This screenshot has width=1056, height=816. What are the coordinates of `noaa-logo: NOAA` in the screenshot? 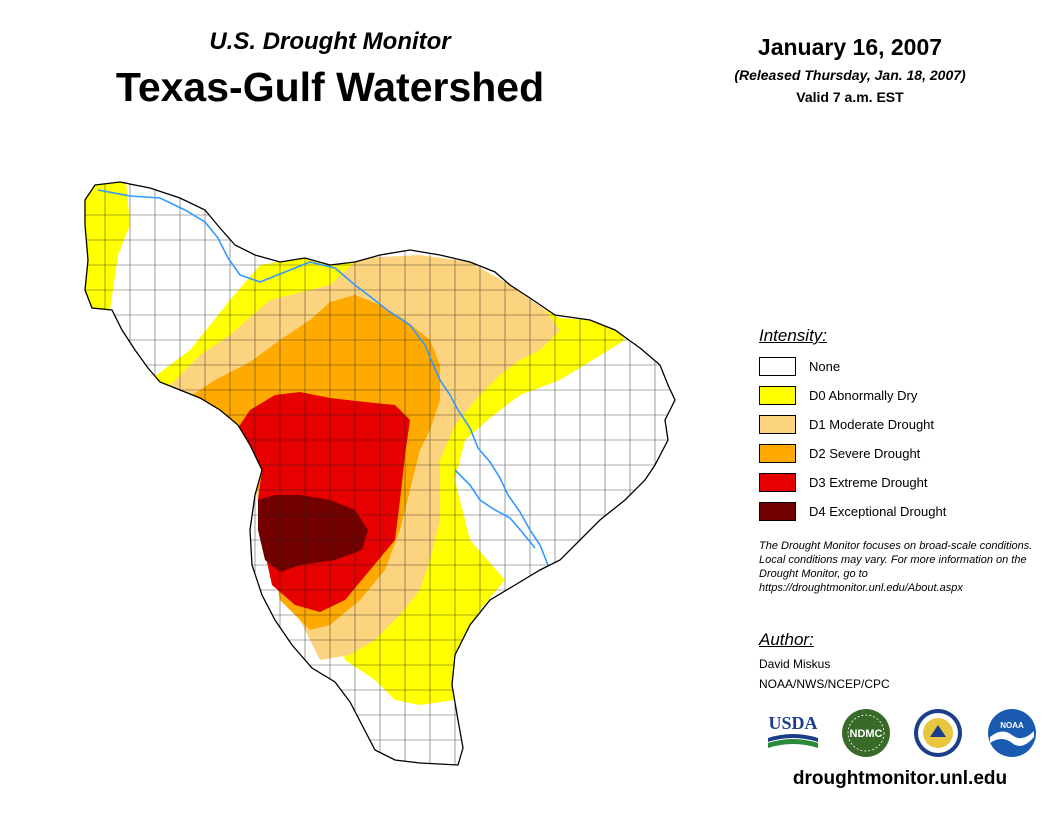 It's located at (1012, 733).